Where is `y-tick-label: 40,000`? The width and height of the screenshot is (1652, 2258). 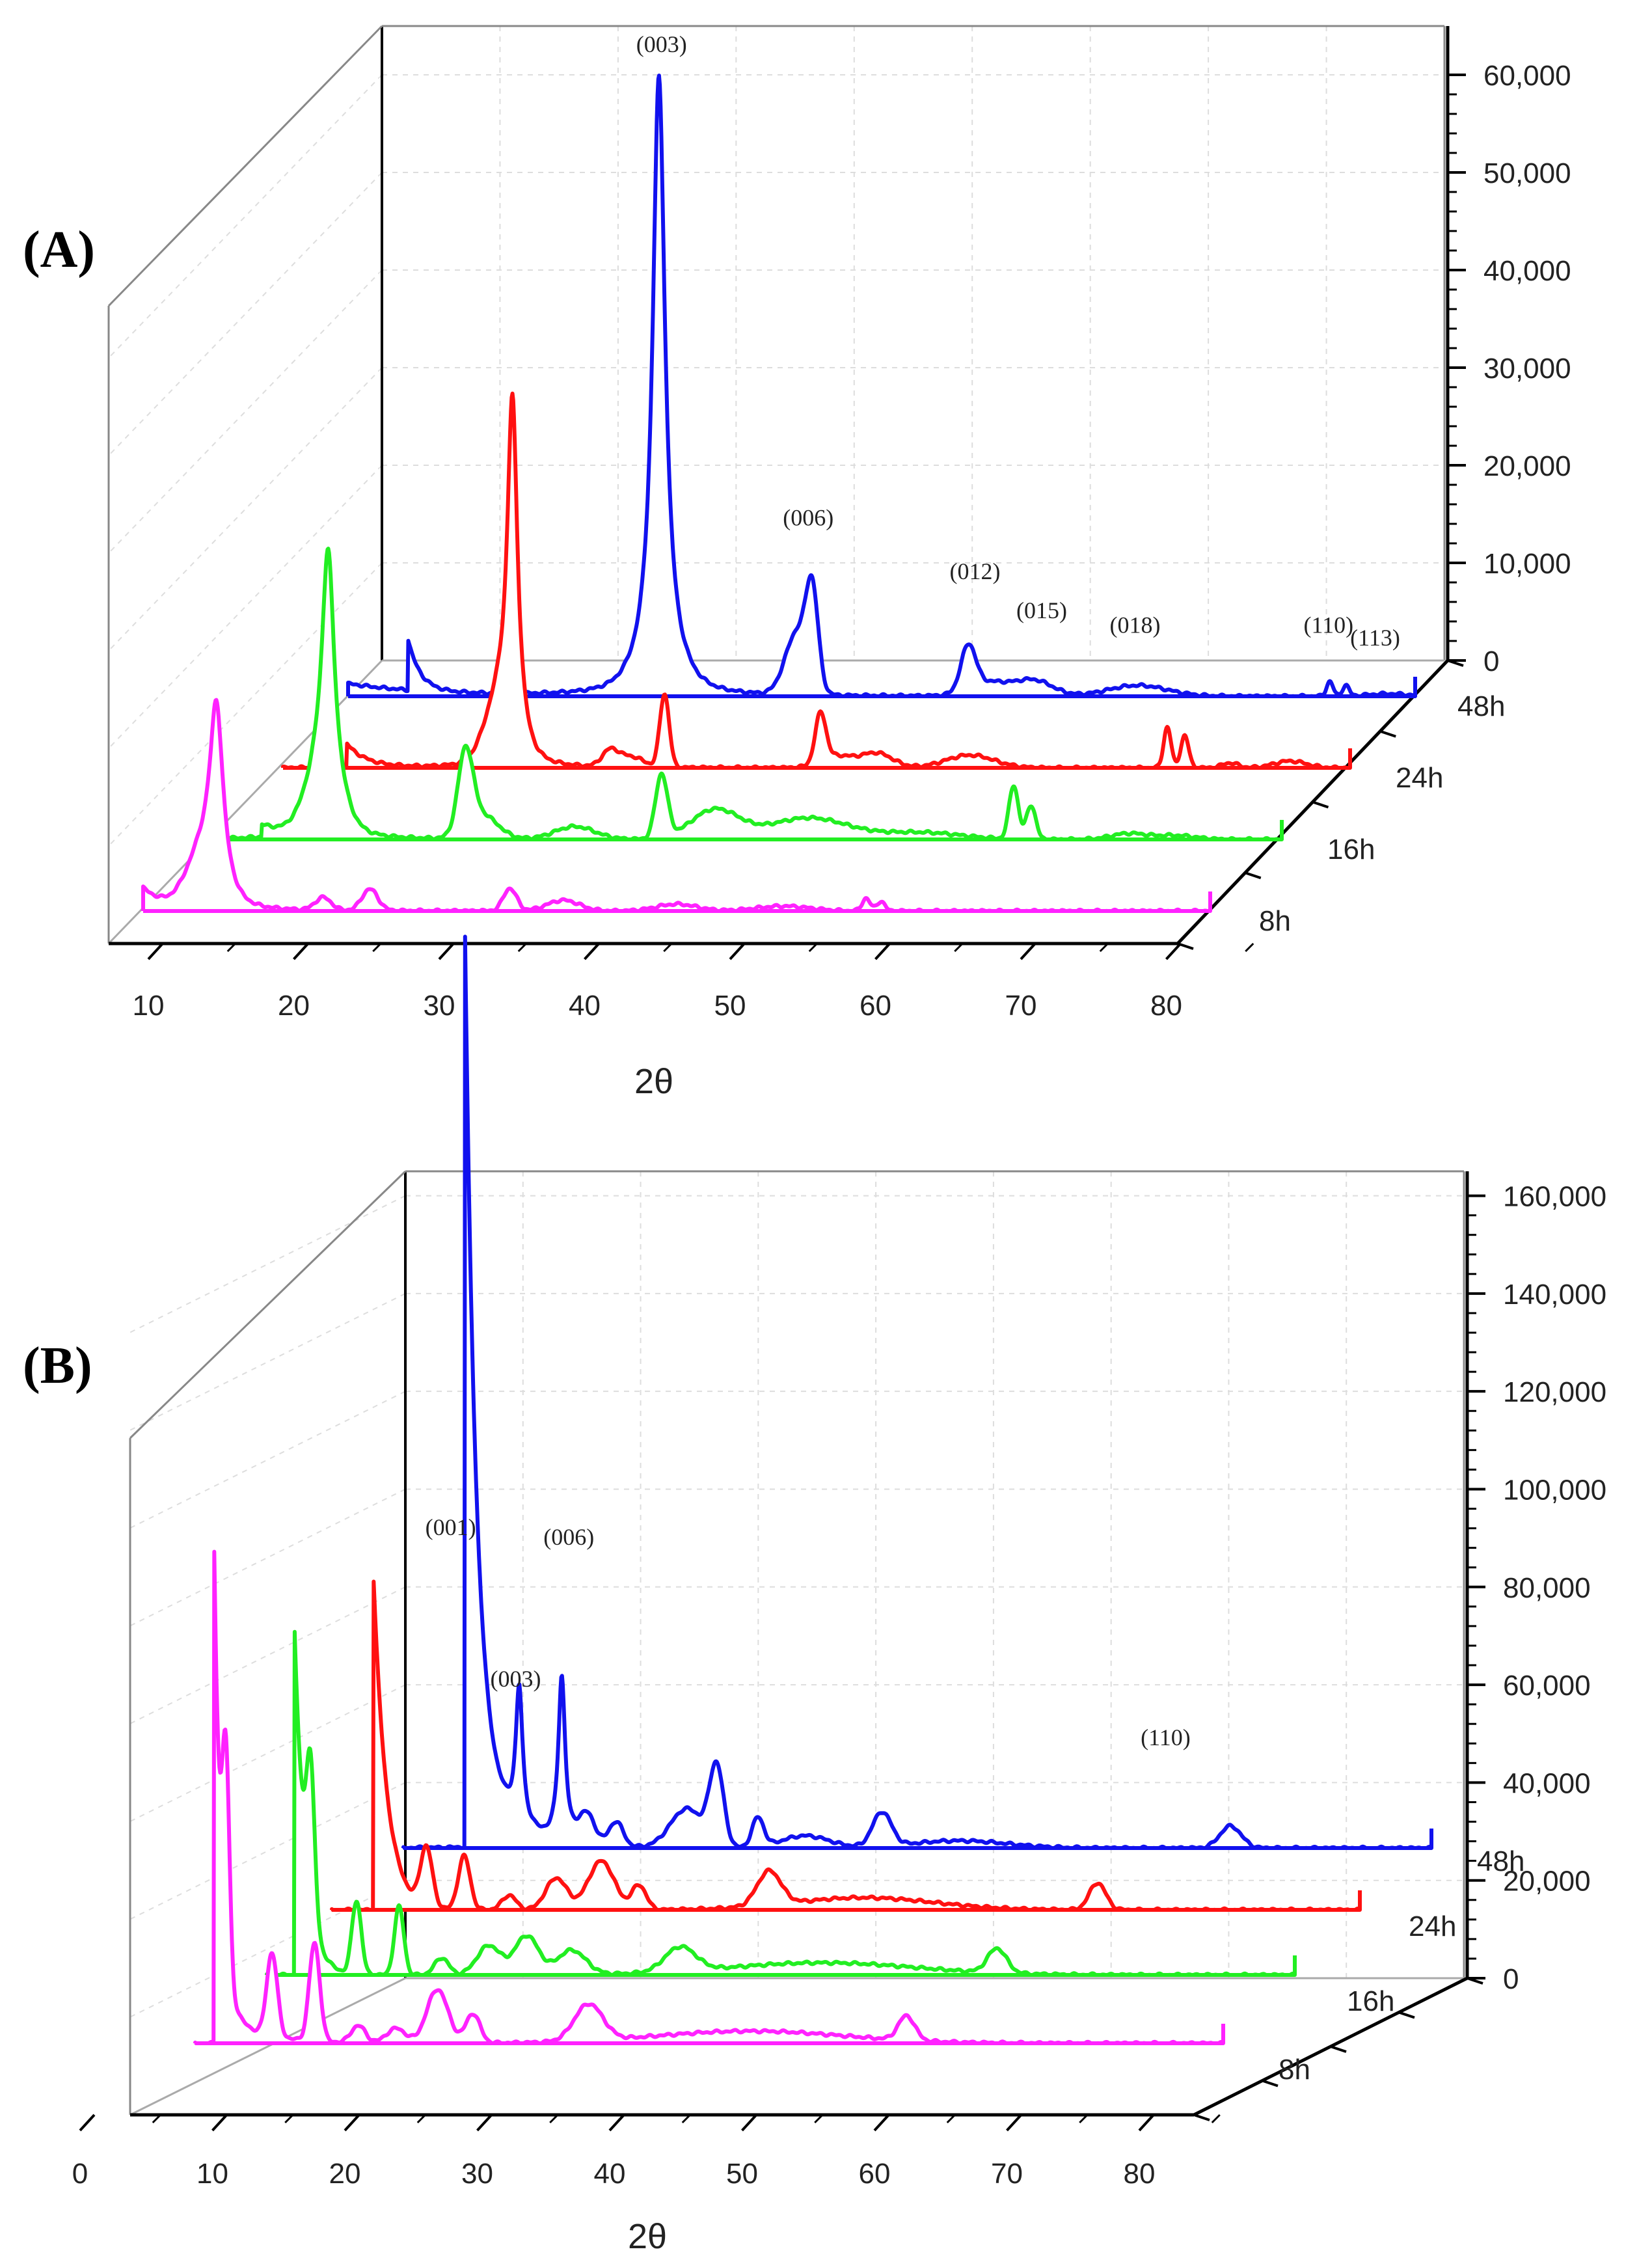
y-tick-label: 40,000 is located at coordinates (1527, 271).